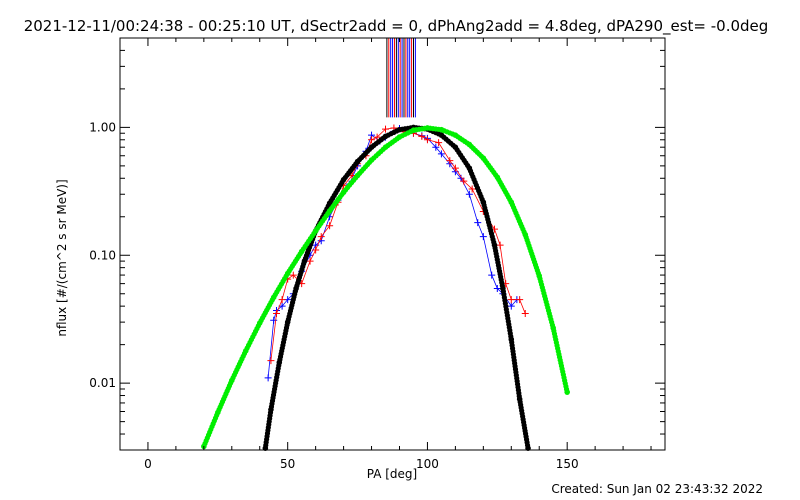 The height and width of the screenshot is (500, 800). Describe the element at coordinates (287, 464) in the screenshot. I see `x-tick-label: 50` at that location.